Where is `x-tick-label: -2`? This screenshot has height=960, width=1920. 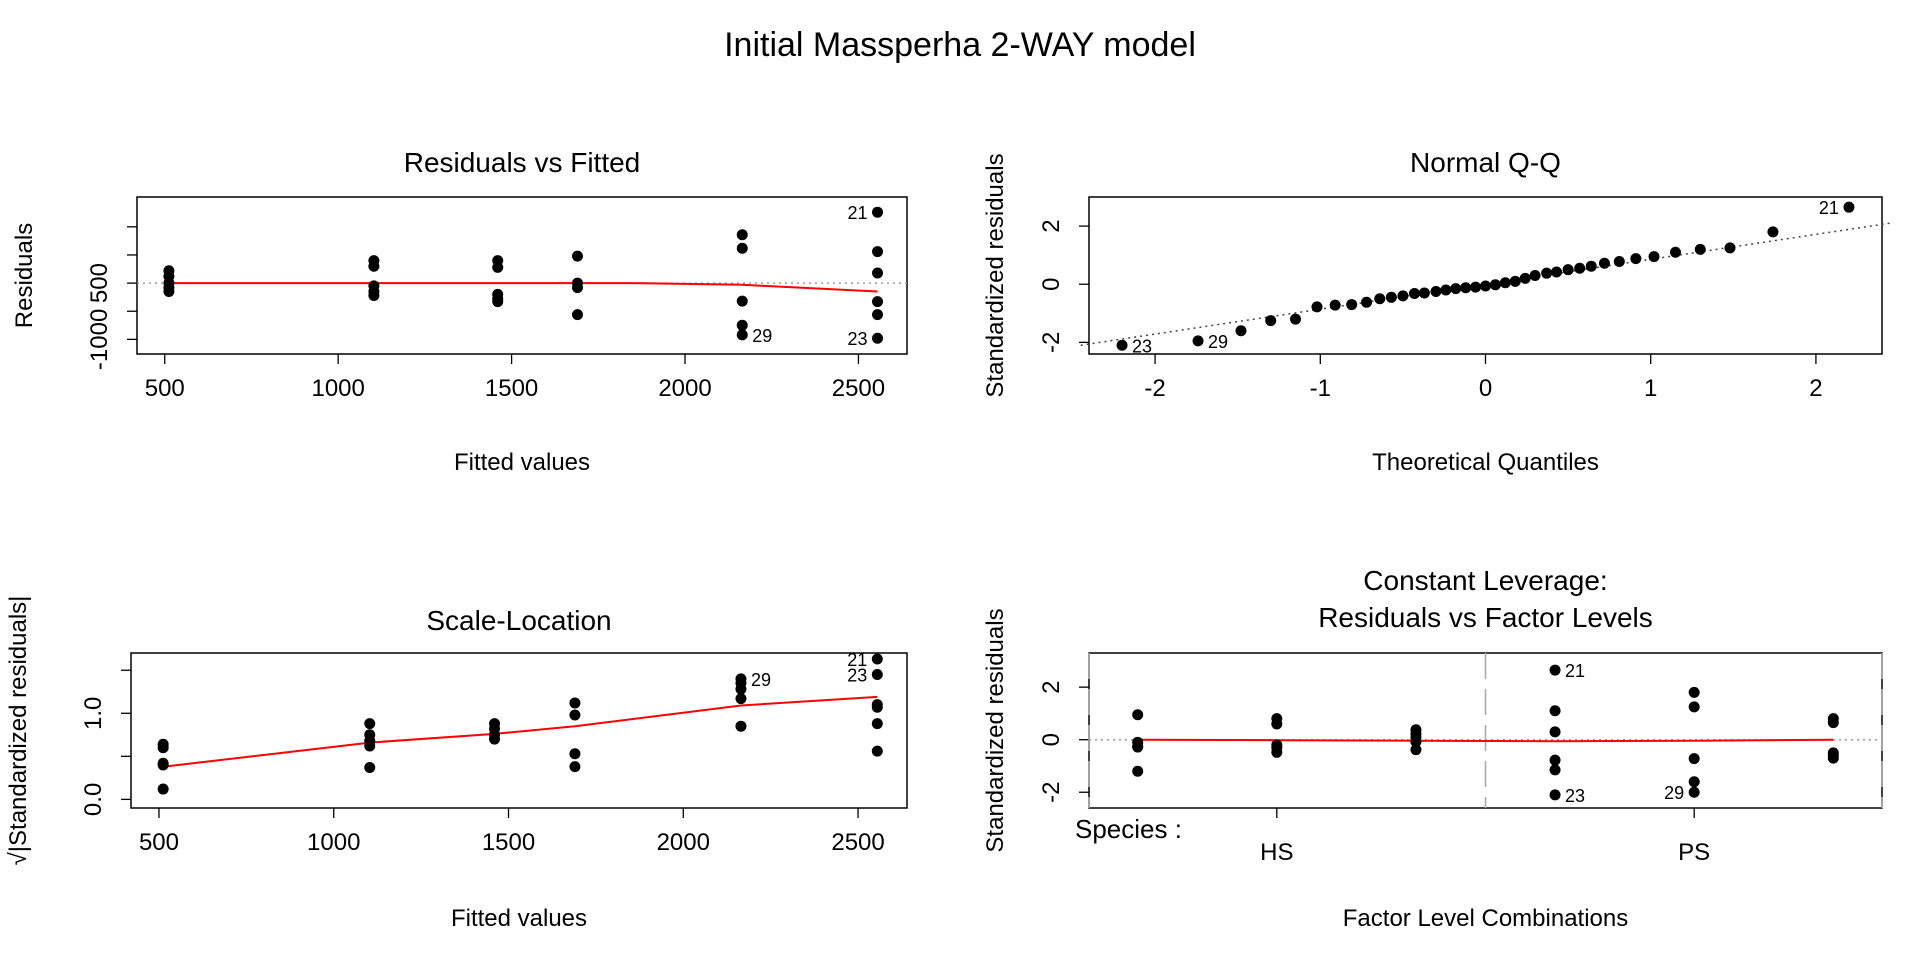
x-tick-label: -2 is located at coordinates (1154, 388).